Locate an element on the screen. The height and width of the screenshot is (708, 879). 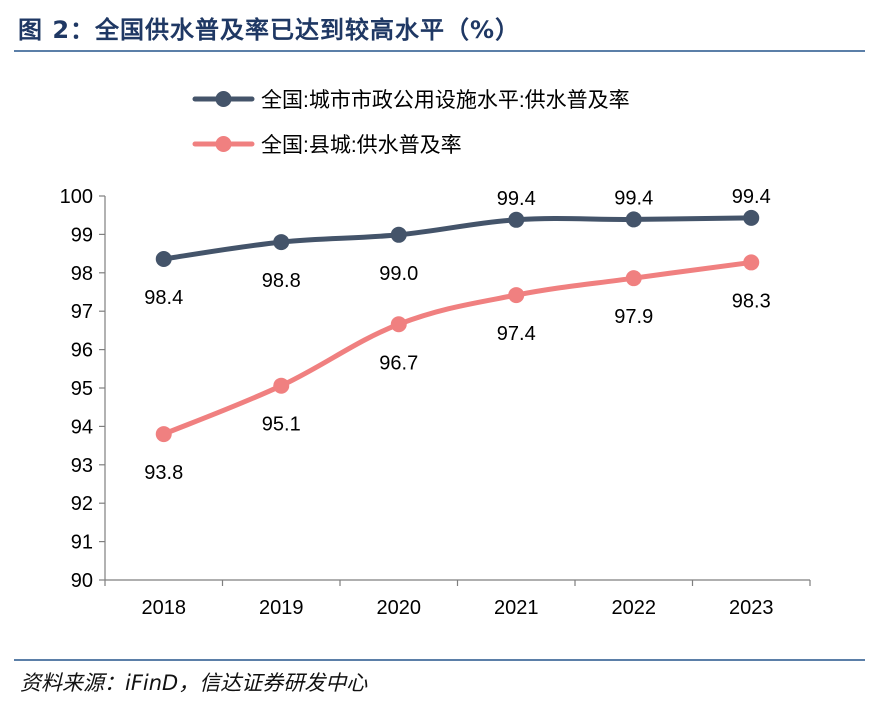
data-label: 96.7 is located at coordinates (398, 363).